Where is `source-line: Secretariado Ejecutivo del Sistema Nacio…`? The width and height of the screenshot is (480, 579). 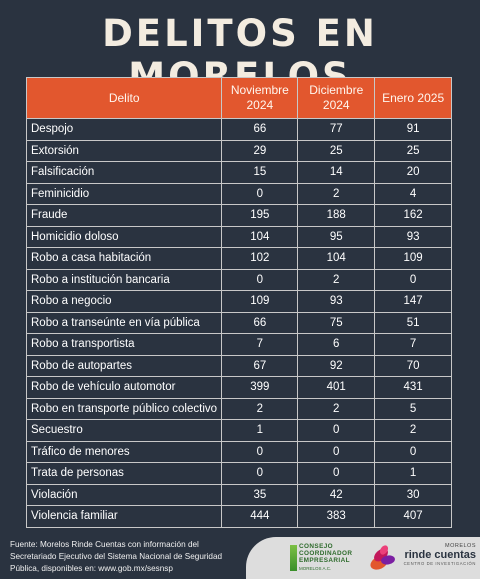
source-line: Secretariado Ejecutivo del Sistema Nacio… is located at coordinates (116, 556).